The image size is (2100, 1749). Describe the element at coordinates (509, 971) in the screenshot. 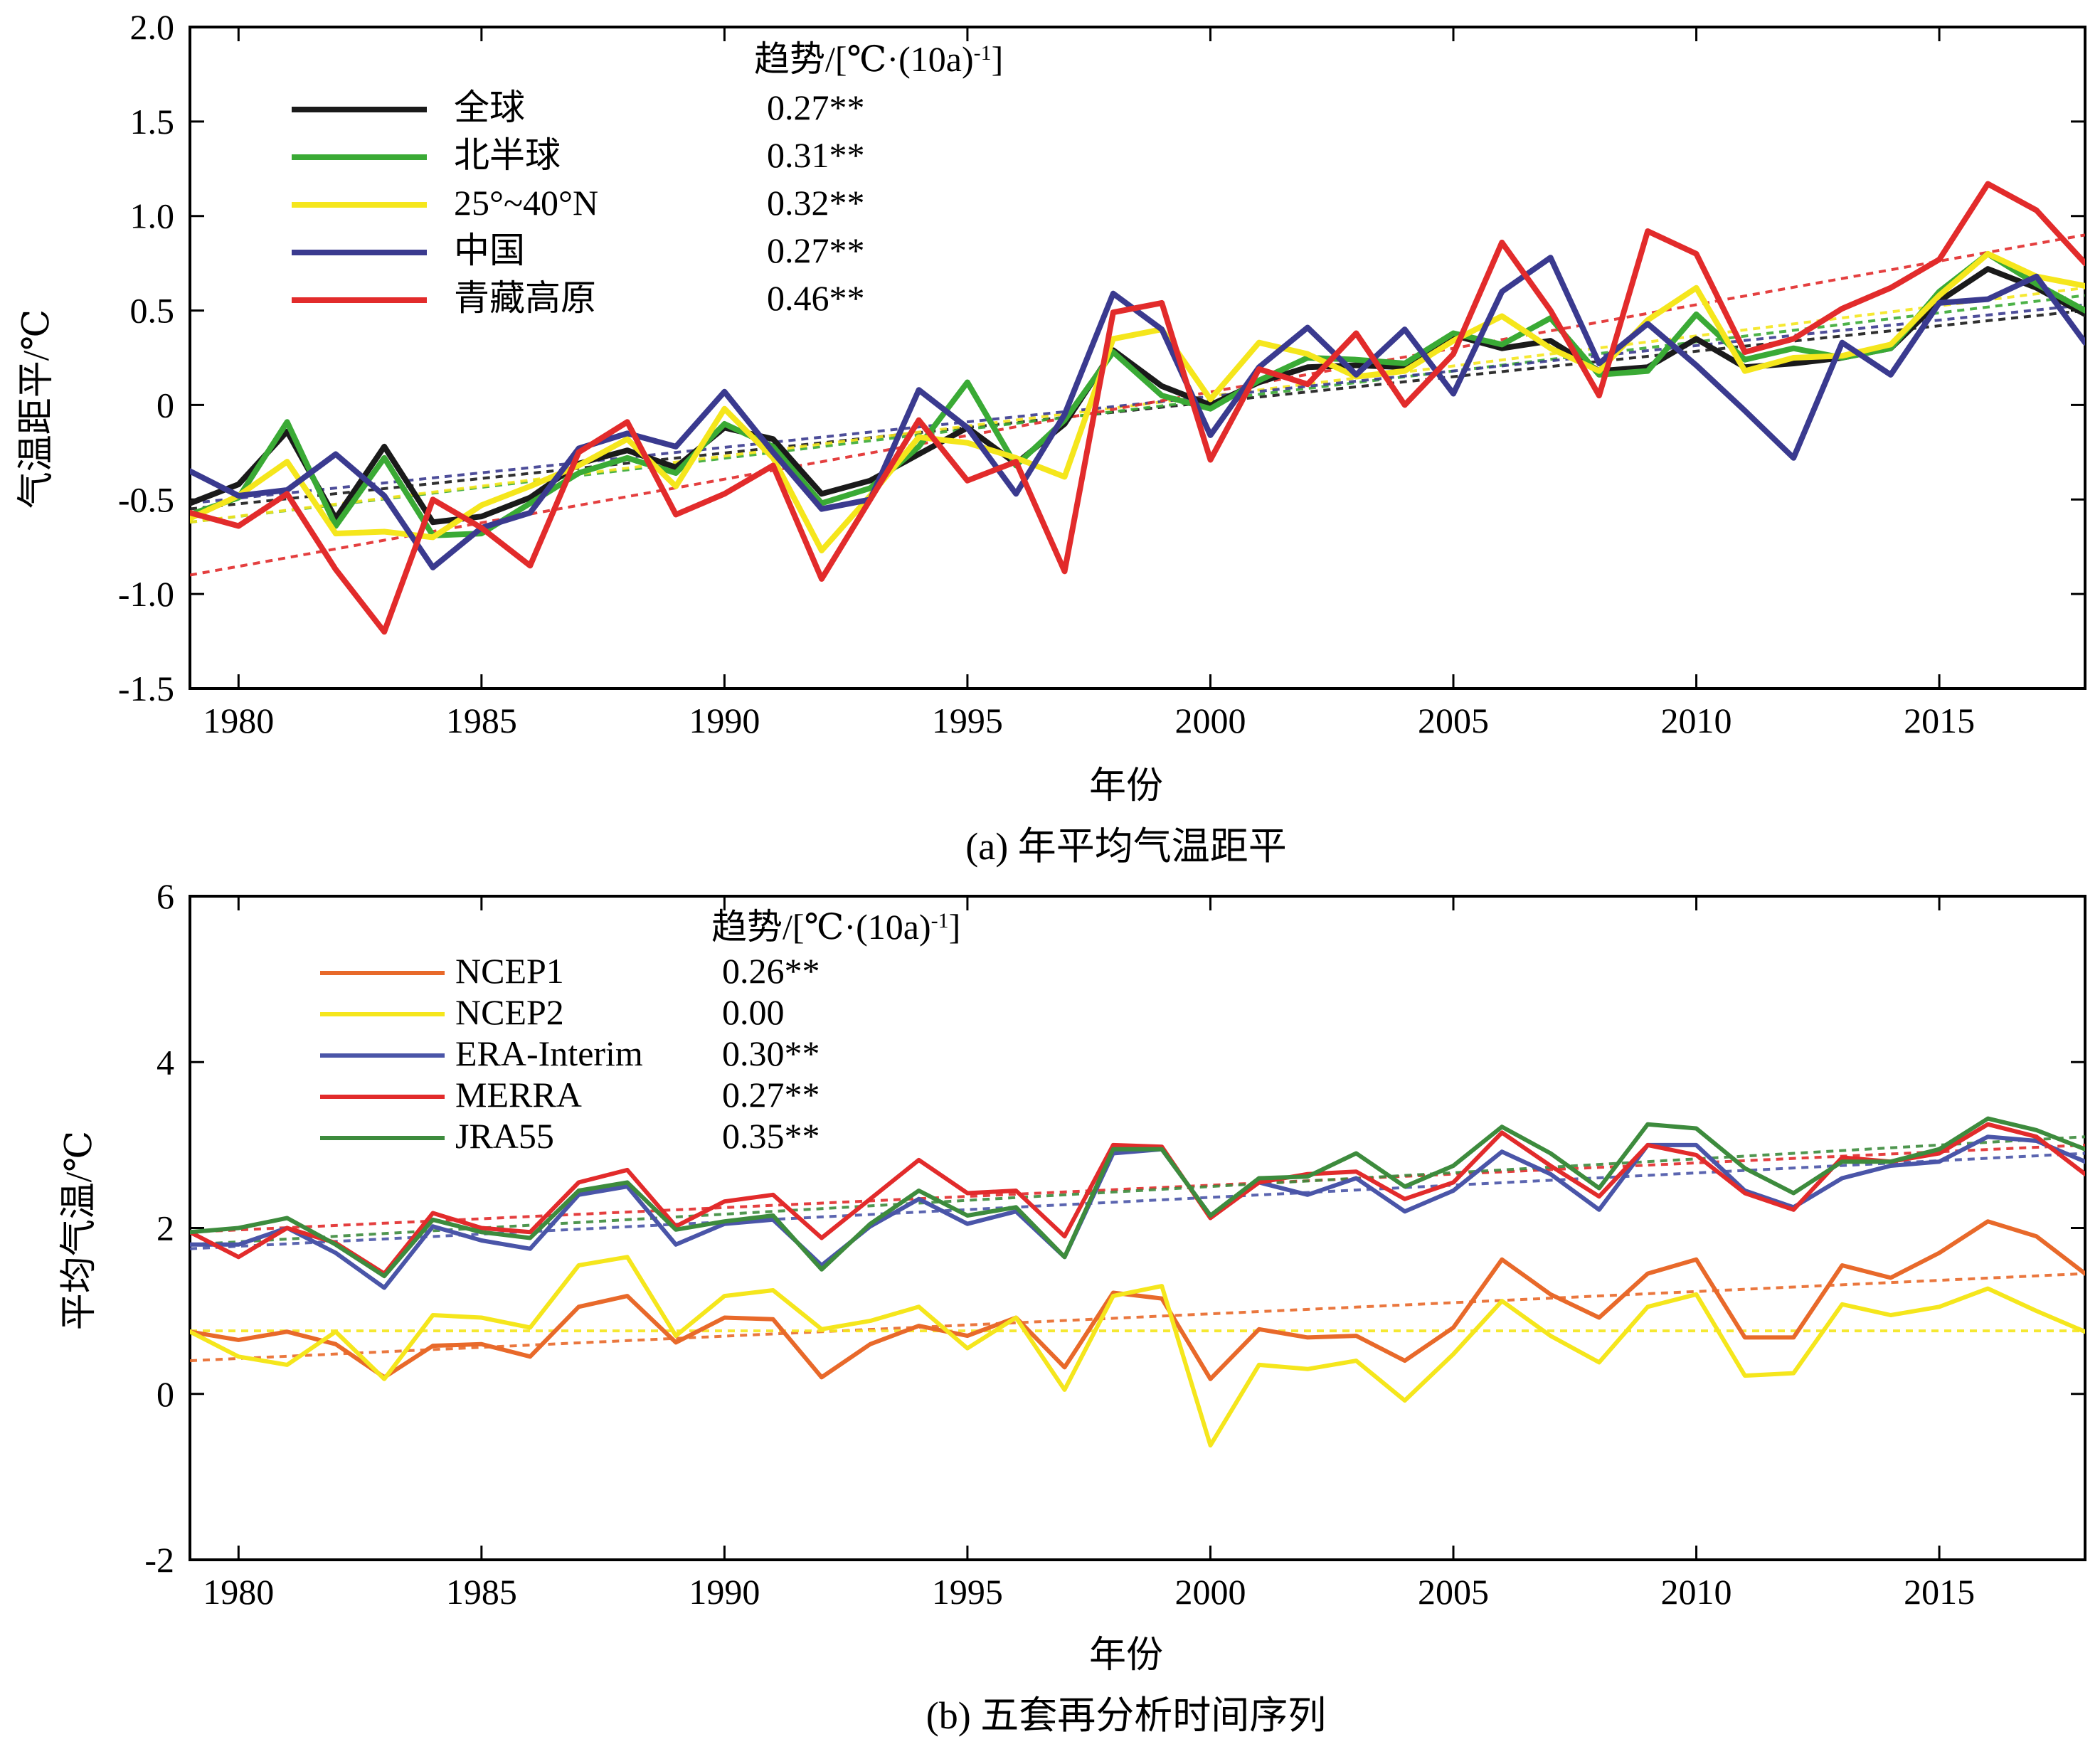

I see `legend-label-b: NCEP1` at that location.